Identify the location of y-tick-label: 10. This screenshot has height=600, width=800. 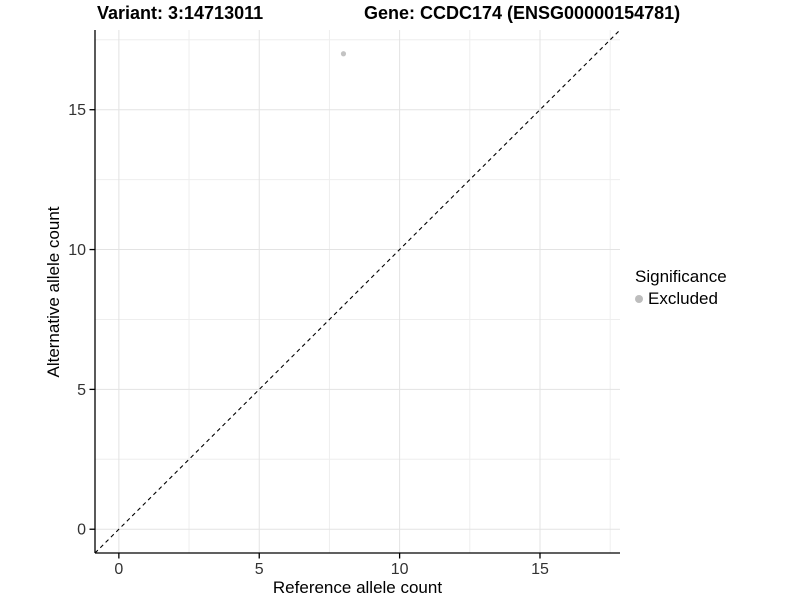
(77, 250).